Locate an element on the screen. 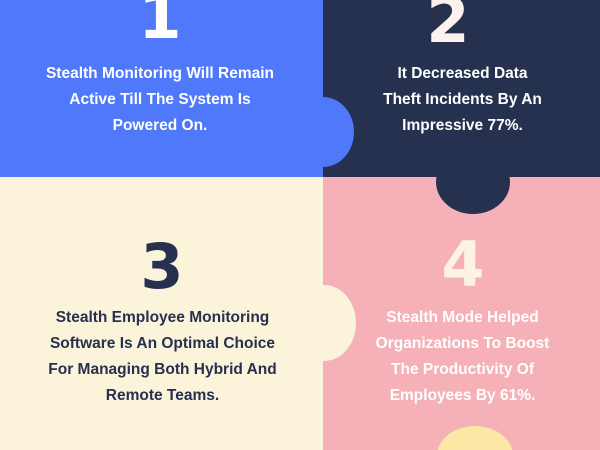 This screenshot has height=450, width=600. panel-2-line: Theft Incidents By An is located at coordinates (462, 99).